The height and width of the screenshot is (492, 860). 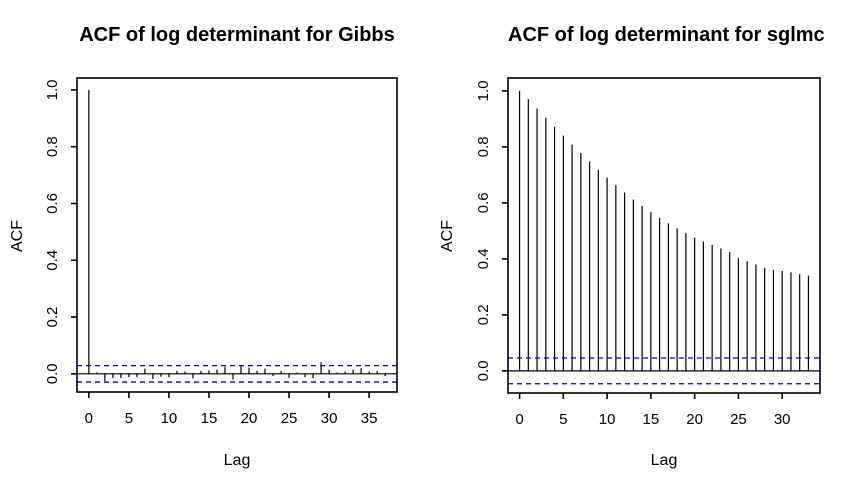 What do you see at coordinates (666, 35) in the screenshot?
I see `chart-title-sglmc: ACF of log determinant for sglmc` at bounding box center [666, 35].